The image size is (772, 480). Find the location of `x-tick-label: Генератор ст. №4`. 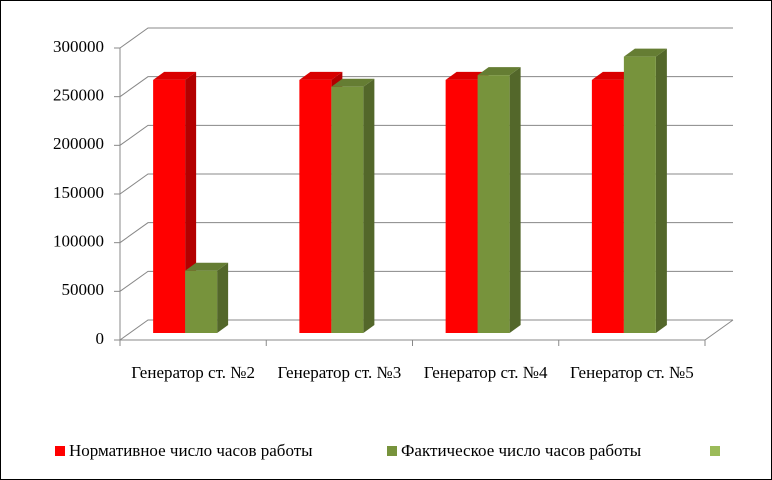

x-tick-label: Генератор ст. №4 is located at coordinates (485, 372).